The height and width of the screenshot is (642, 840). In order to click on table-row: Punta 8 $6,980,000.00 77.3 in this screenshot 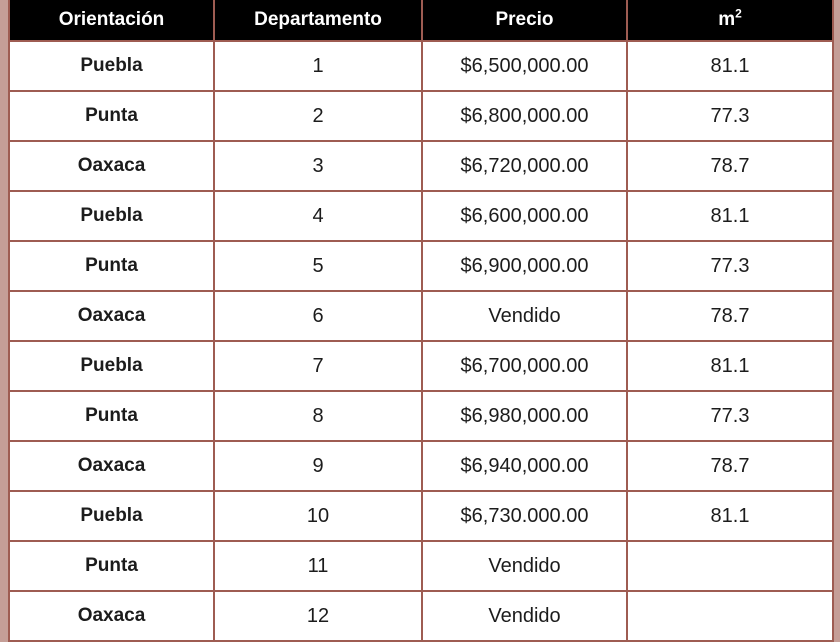, I will do `click(421, 416)`.